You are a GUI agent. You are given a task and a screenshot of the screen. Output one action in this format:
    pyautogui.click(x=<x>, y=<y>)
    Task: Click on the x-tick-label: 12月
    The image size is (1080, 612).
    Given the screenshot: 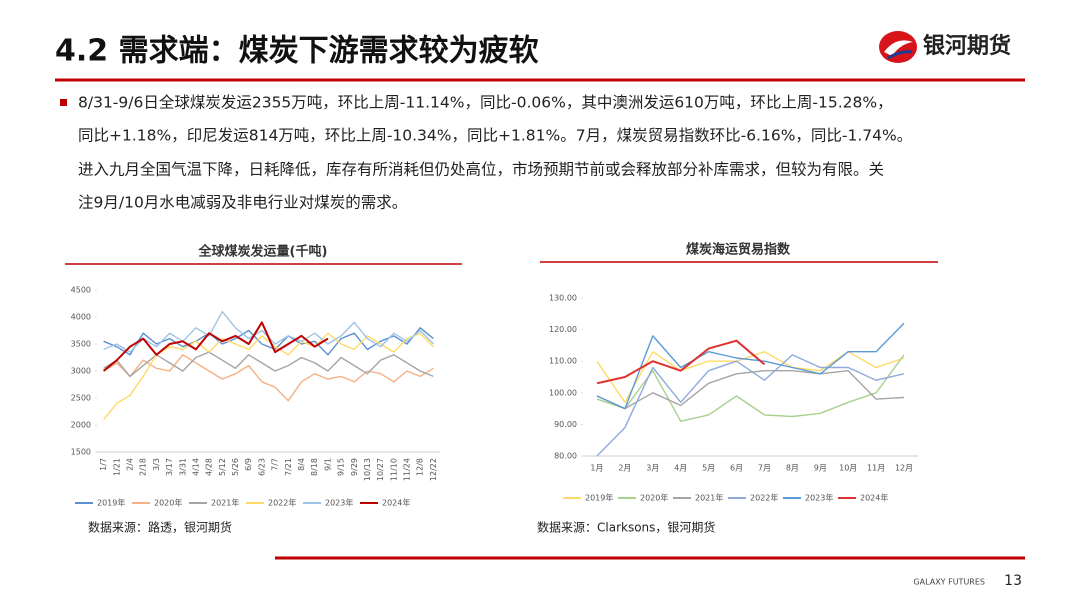 What is the action you would take?
    pyautogui.click(x=904, y=468)
    